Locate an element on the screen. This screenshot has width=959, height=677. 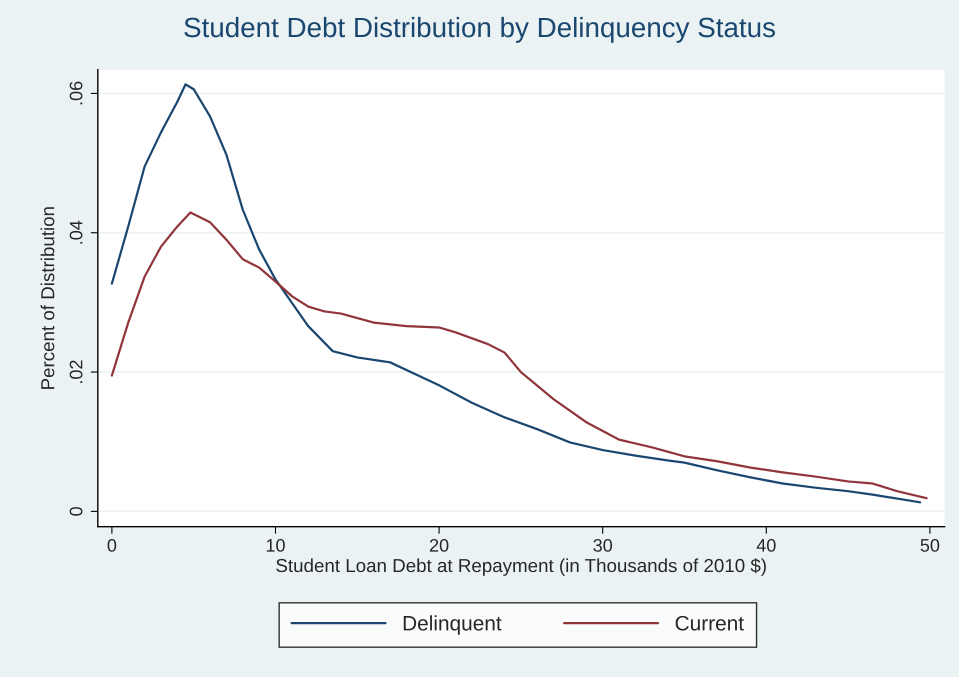
x-axis-title: Student Loan Debt at Repayment (in Thousands of 2010 $) is located at coordinates (521, 567).